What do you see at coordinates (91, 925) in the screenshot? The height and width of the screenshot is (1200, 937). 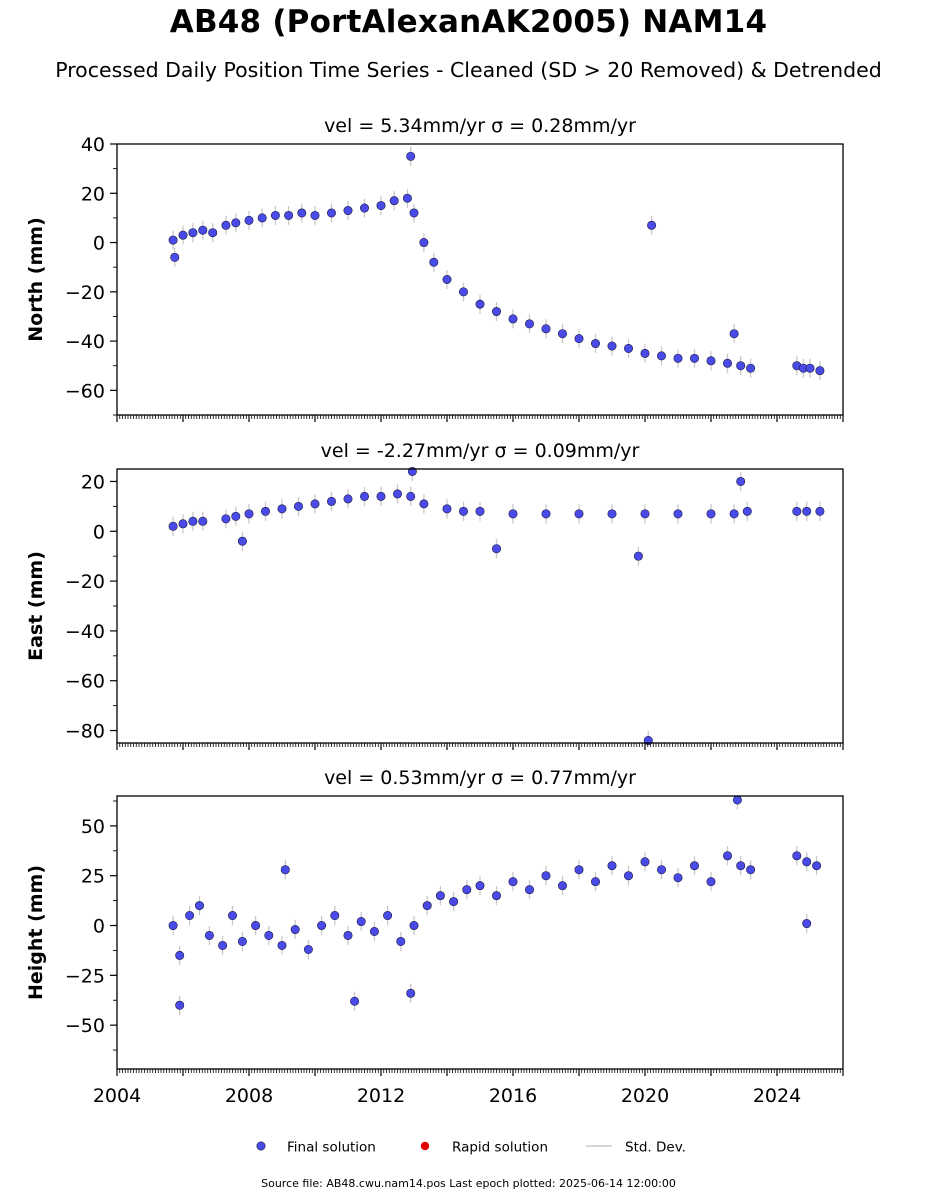 I see `height-yticks: 50 25 0 −25 −50` at bounding box center [91, 925].